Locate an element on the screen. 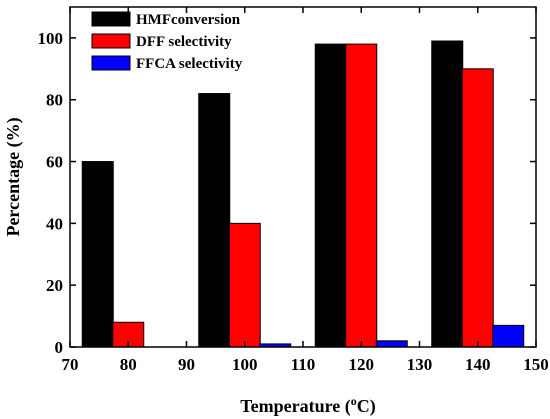  legend-swatch-hmf-conversion is located at coordinates (111, 19).